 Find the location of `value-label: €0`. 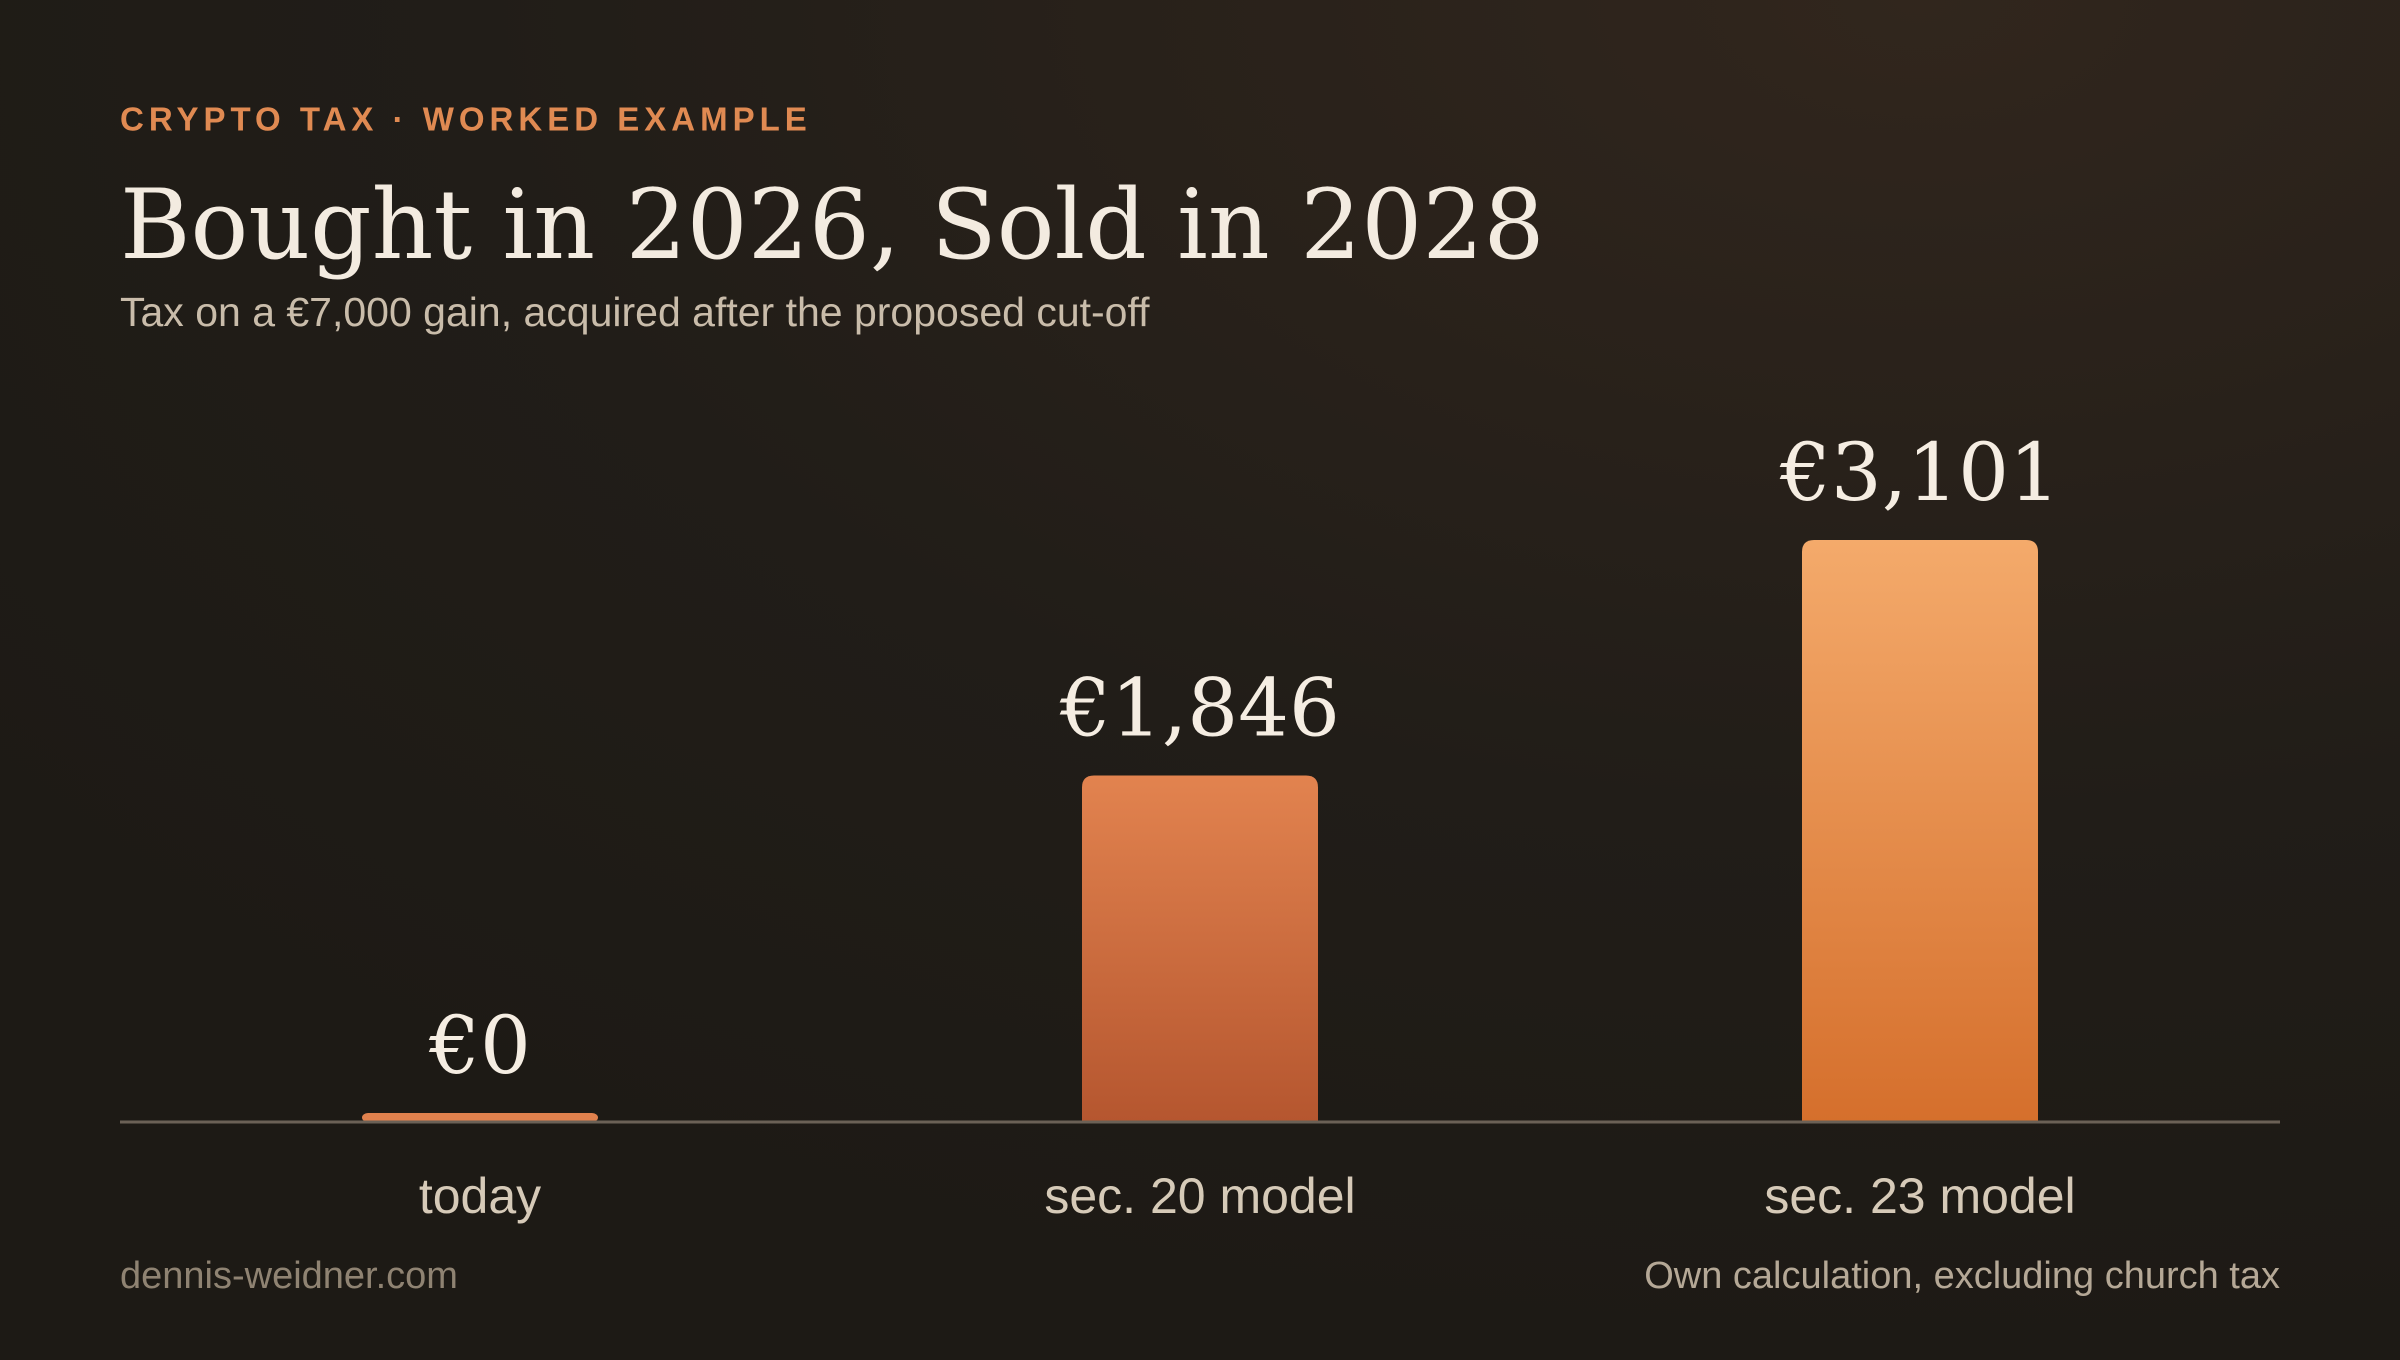

value-label: €0 is located at coordinates (479, 1045).